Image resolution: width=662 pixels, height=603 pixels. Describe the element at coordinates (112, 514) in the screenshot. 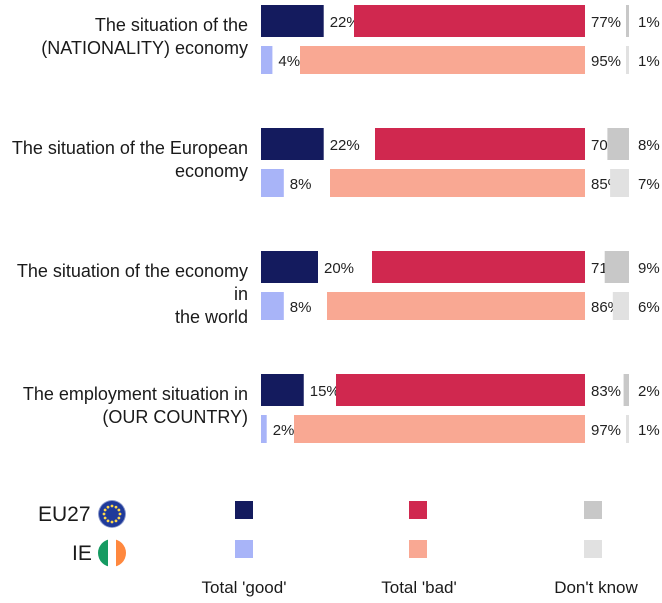

I see `eu-flag-icon` at that location.